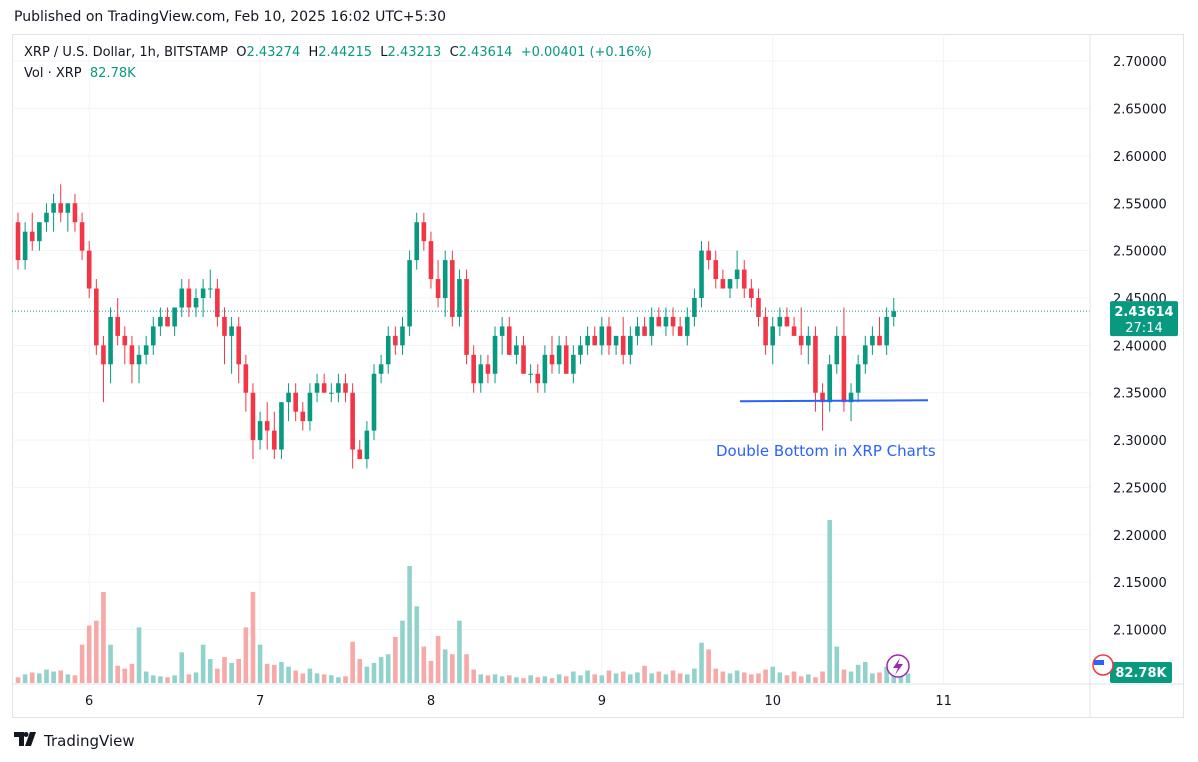 This screenshot has width=1198, height=762. What do you see at coordinates (126, 52) in the screenshot?
I see `symbol-name: XRP / U.S. Dollar, 1h, BITSTAMP` at bounding box center [126, 52].